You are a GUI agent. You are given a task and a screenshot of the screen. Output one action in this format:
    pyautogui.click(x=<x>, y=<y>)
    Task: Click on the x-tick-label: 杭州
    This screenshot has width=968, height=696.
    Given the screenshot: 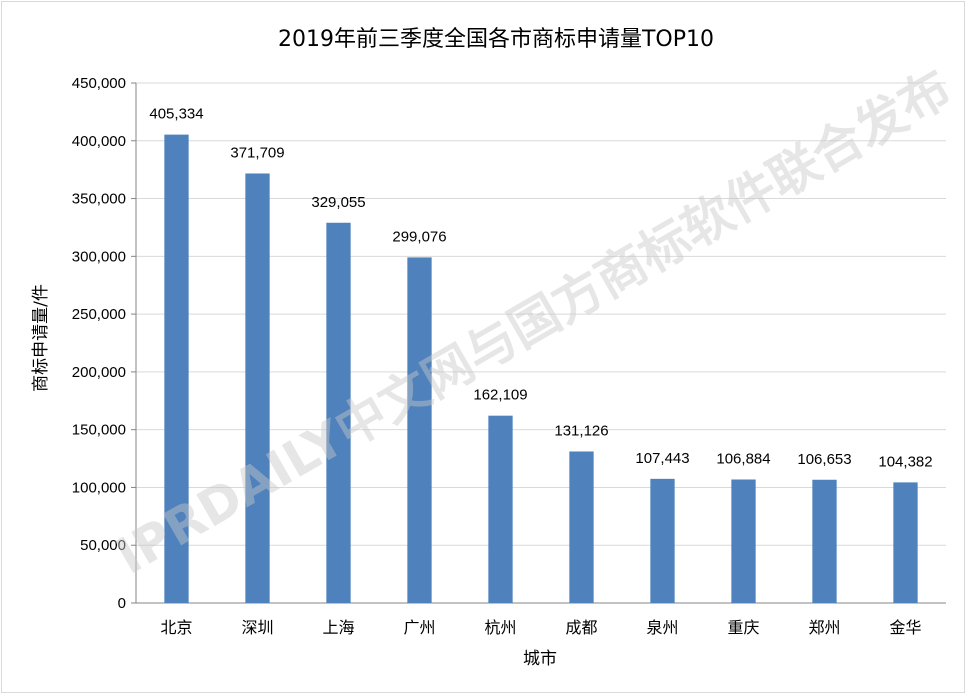 What is the action you would take?
    pyautogui.click(x=500, y=627)
    